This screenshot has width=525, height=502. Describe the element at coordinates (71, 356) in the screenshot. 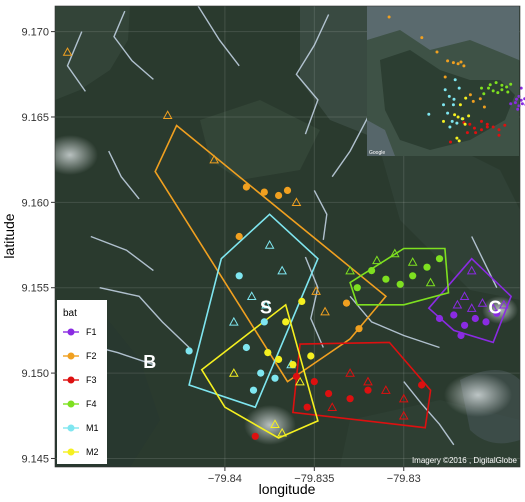

I see `legend-key-f2` at that location.